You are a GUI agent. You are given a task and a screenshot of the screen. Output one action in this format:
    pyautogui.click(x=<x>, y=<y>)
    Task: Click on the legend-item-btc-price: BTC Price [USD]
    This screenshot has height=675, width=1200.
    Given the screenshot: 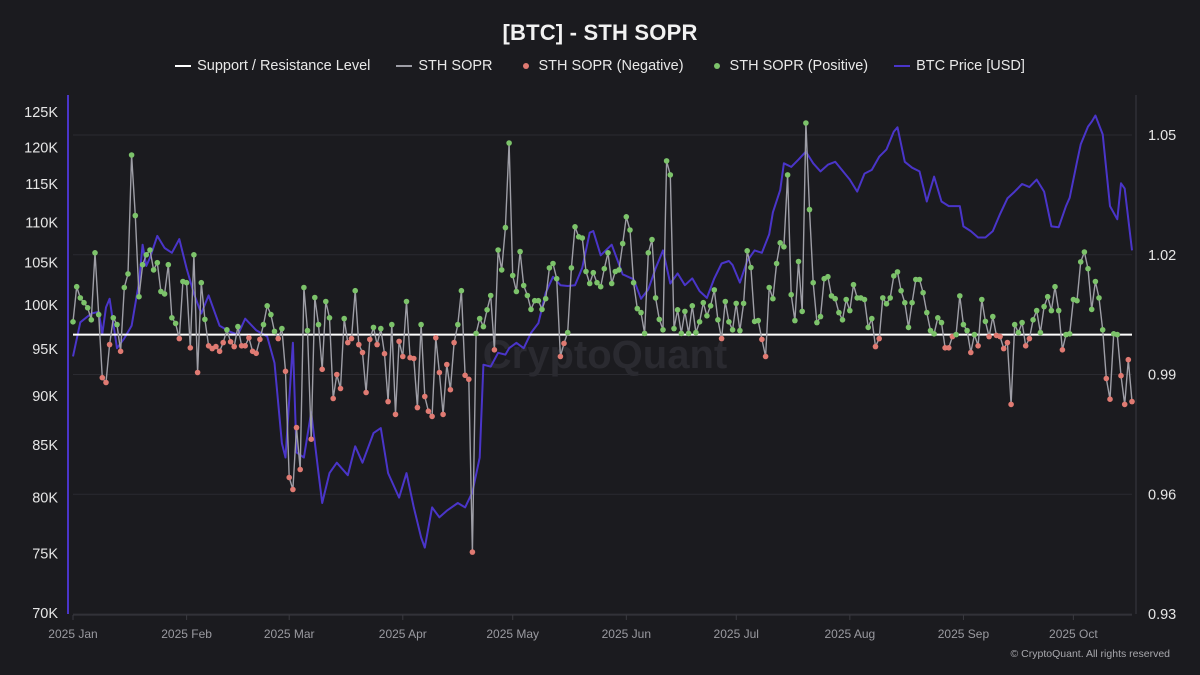 What is the action you would take?
    pyautogui.click(x=959, y=66)
    